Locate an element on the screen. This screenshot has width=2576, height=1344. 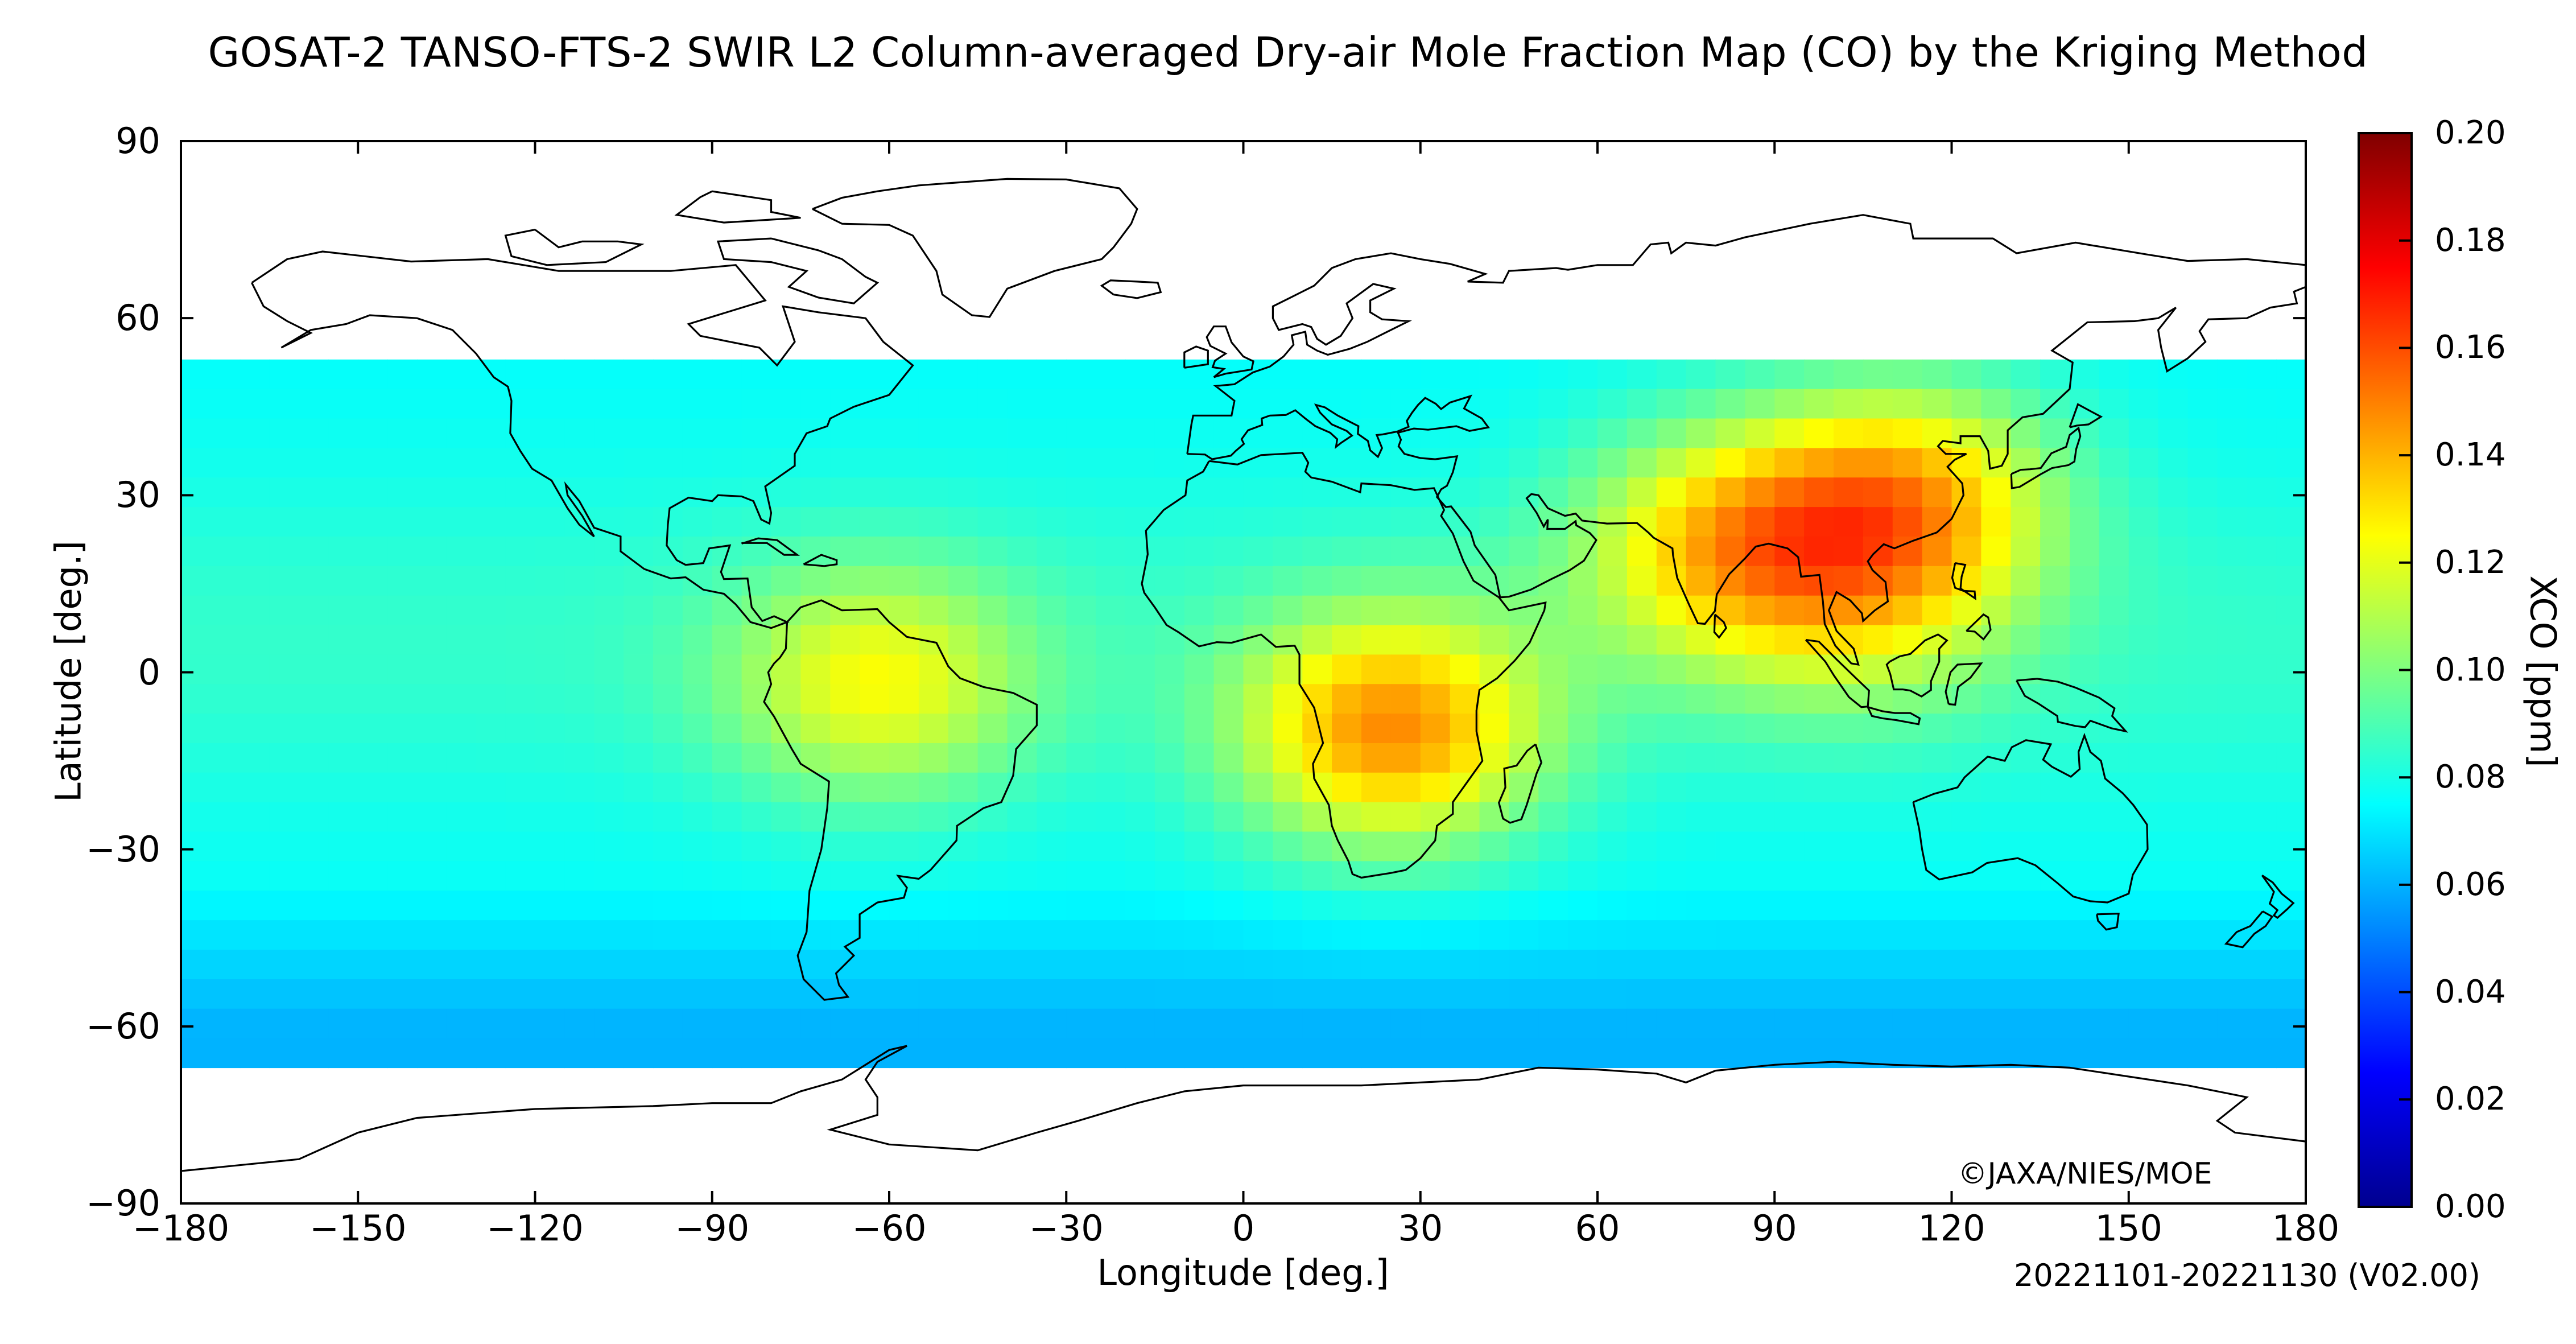
x-tick-label: 30 is located at coordinates (1421, 1228).